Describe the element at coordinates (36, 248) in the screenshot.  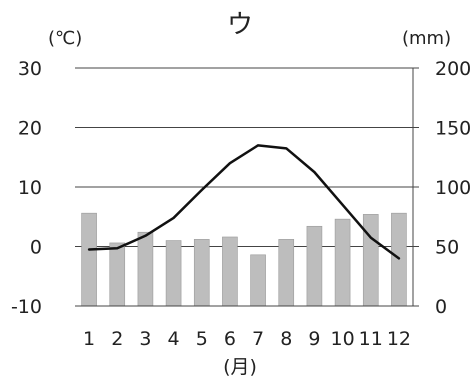
I see `left-tick-label: 0` at that location.